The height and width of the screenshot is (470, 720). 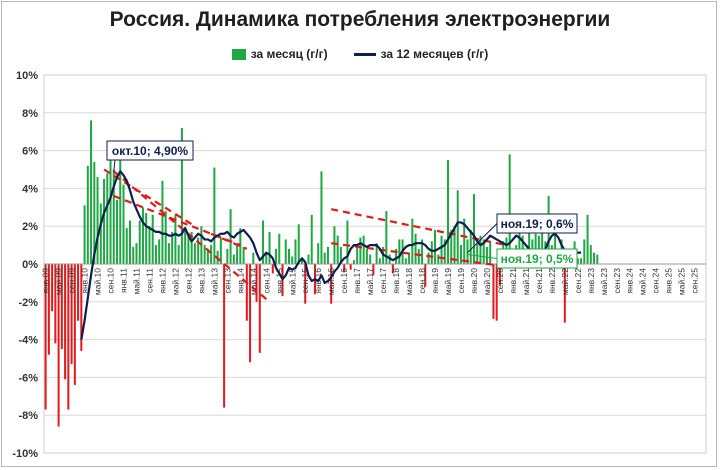 I want to click on x-tick-label: май.24, so click(x=643, y=281).